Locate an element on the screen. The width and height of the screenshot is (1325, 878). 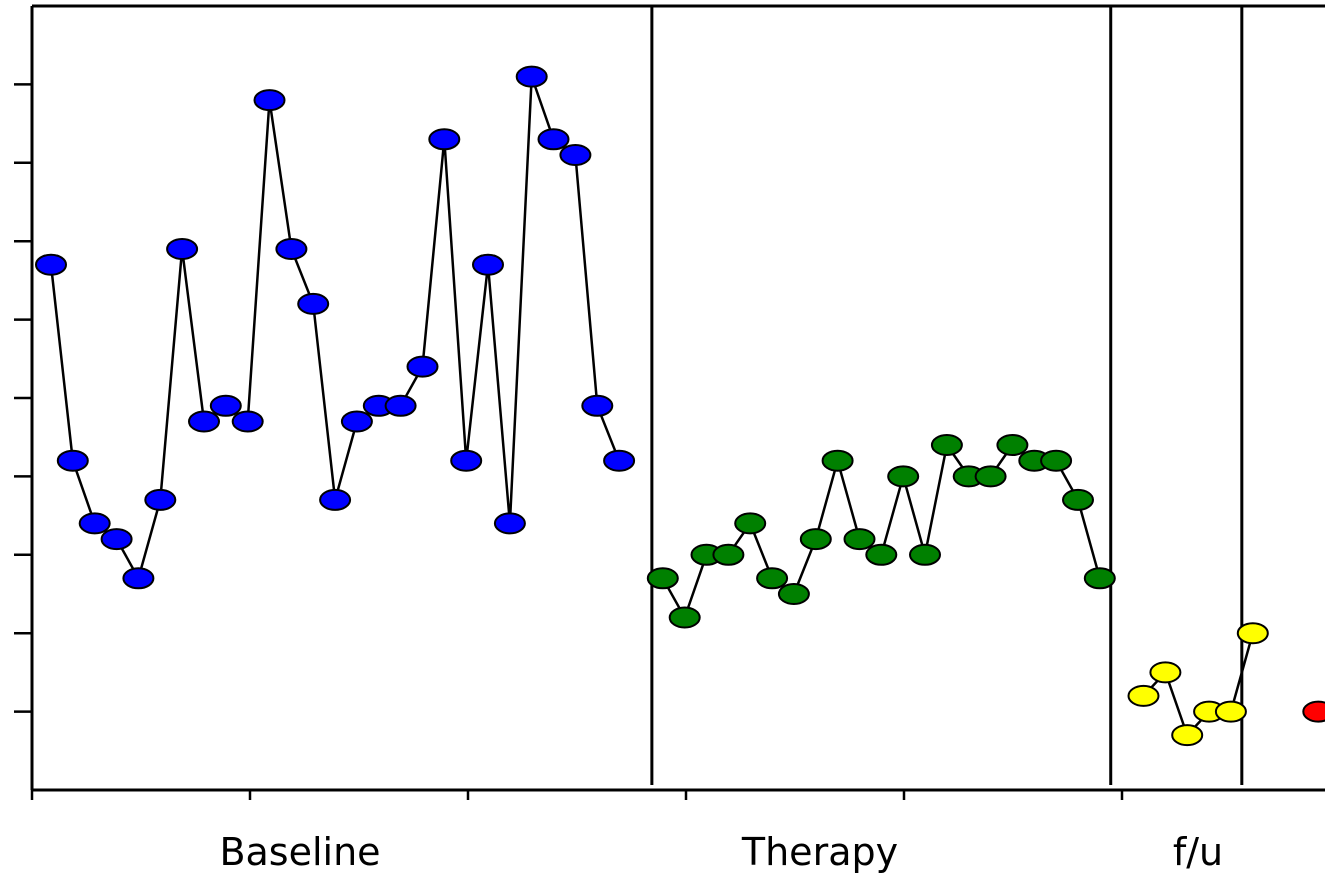
phase-label-therapy: Therapy is located at coordinates (819, 852).